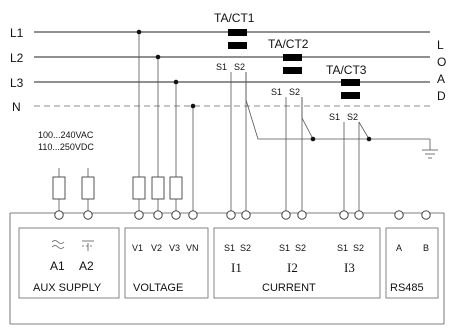 Image resolution: width=452 pixels, height=329 pixels. What do you see at coordinates (440, 45) in the screenshot?
I see `load-letter-1: L` at bounding box center [440, 45].